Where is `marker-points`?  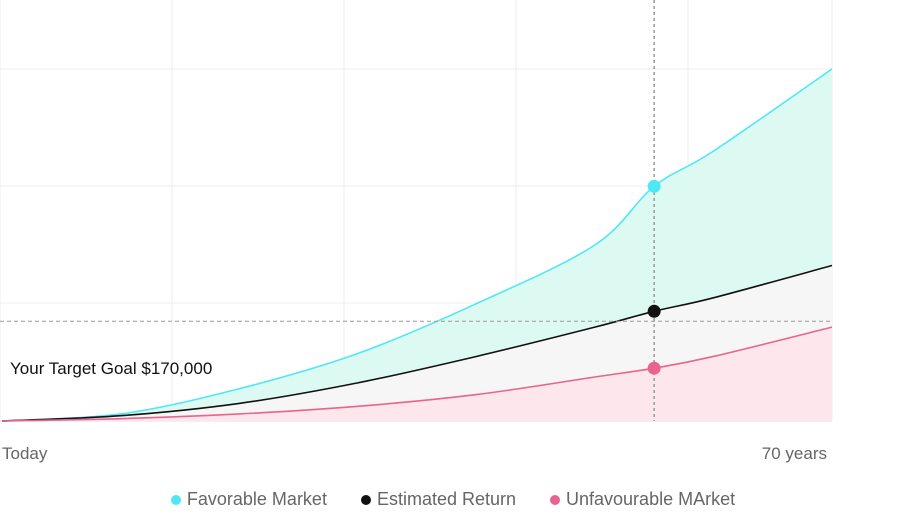
marker-points is located at coordinates (654, 277).